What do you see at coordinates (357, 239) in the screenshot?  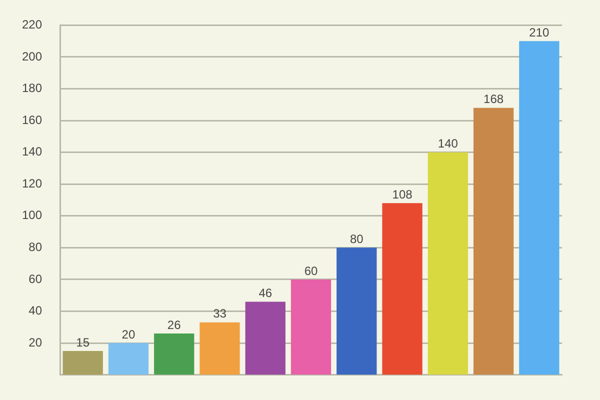 I see `data-label: 80` at bounding box center [357, 239].